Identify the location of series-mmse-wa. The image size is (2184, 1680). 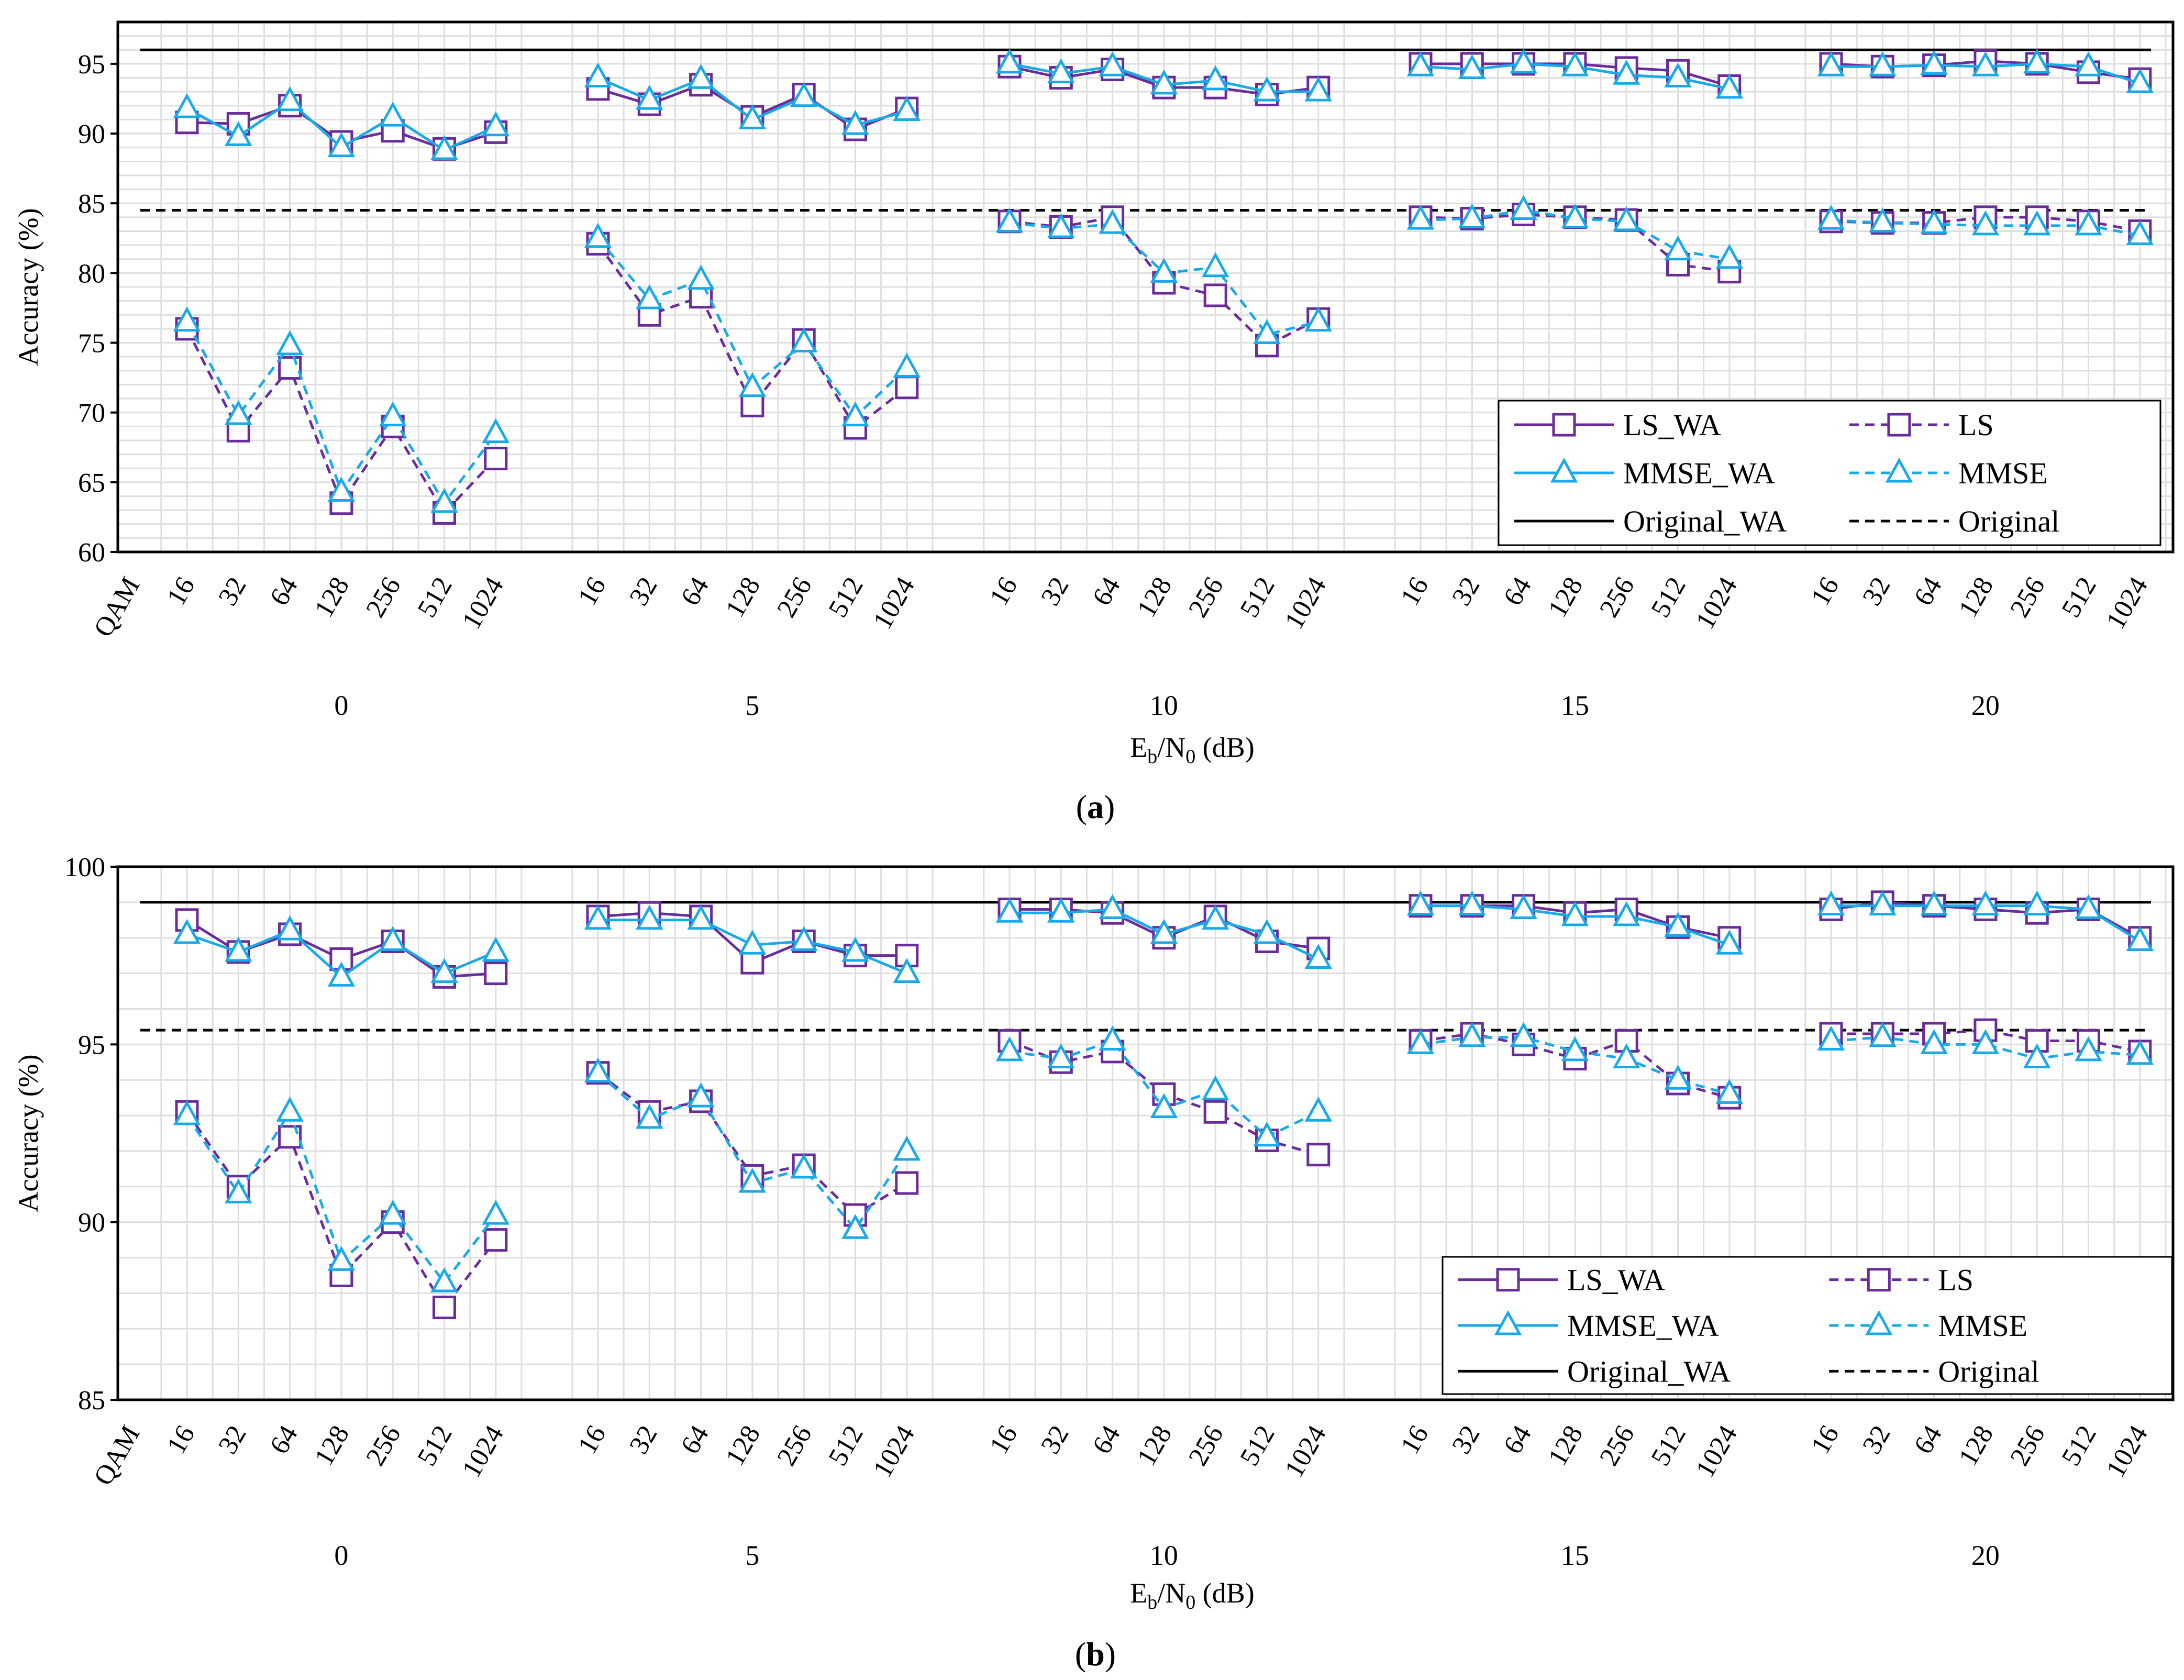
(1163, 939).